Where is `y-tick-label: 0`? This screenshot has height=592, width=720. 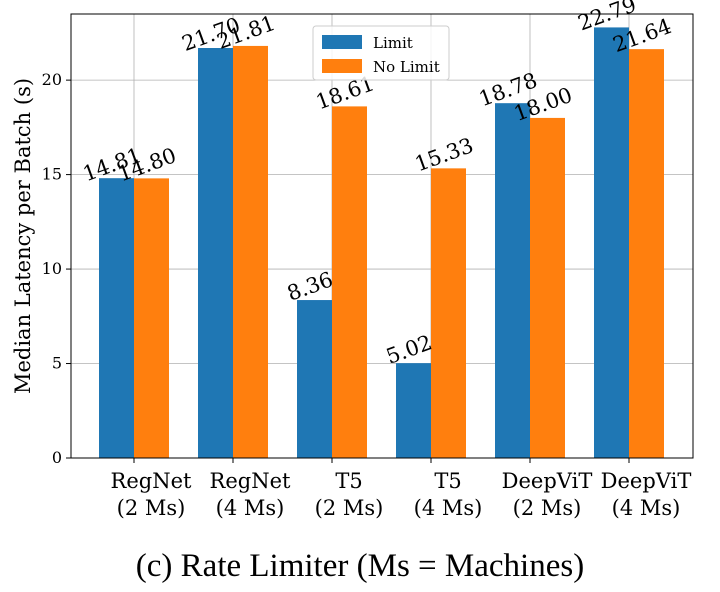 y-tick-label: 0 is located at coordinates (57, 457).